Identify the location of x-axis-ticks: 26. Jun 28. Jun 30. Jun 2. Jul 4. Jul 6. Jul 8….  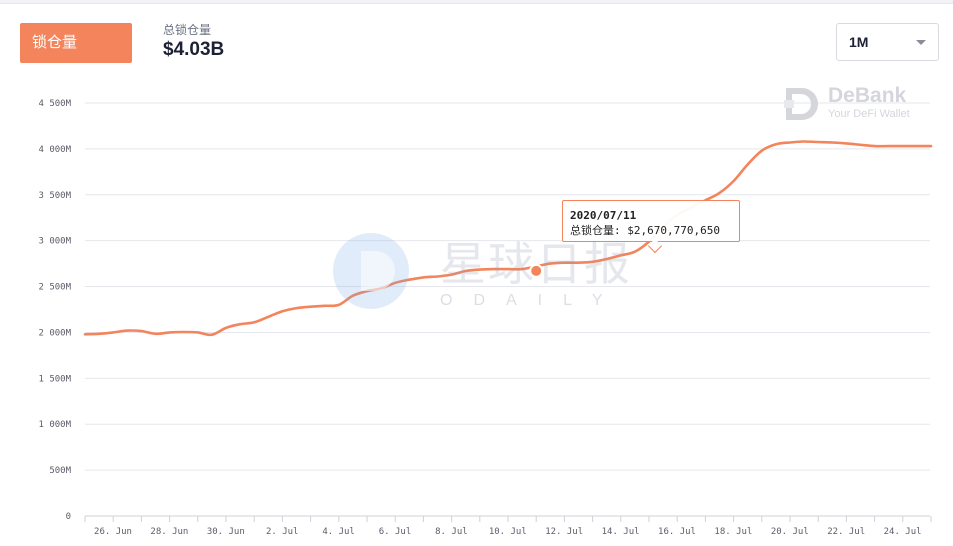
(508, 526).